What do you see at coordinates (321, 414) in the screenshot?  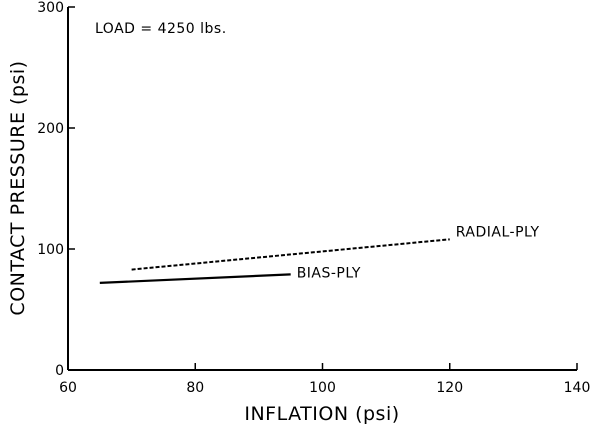 I see `x-axis-title: INFLATION (psi)` at bounding box center [321, 414].